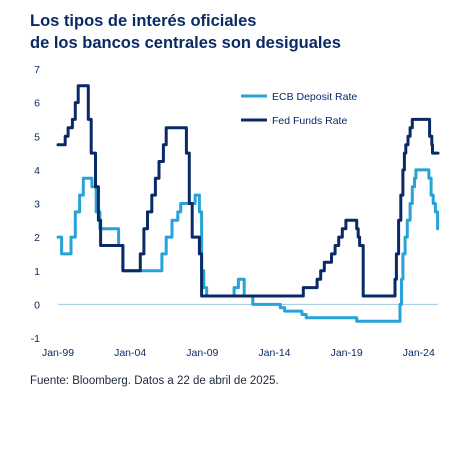 Image resolution: width=467 pixels, height=476 pixels. I want to click on y-tick-label: 3, so click(37, 205).